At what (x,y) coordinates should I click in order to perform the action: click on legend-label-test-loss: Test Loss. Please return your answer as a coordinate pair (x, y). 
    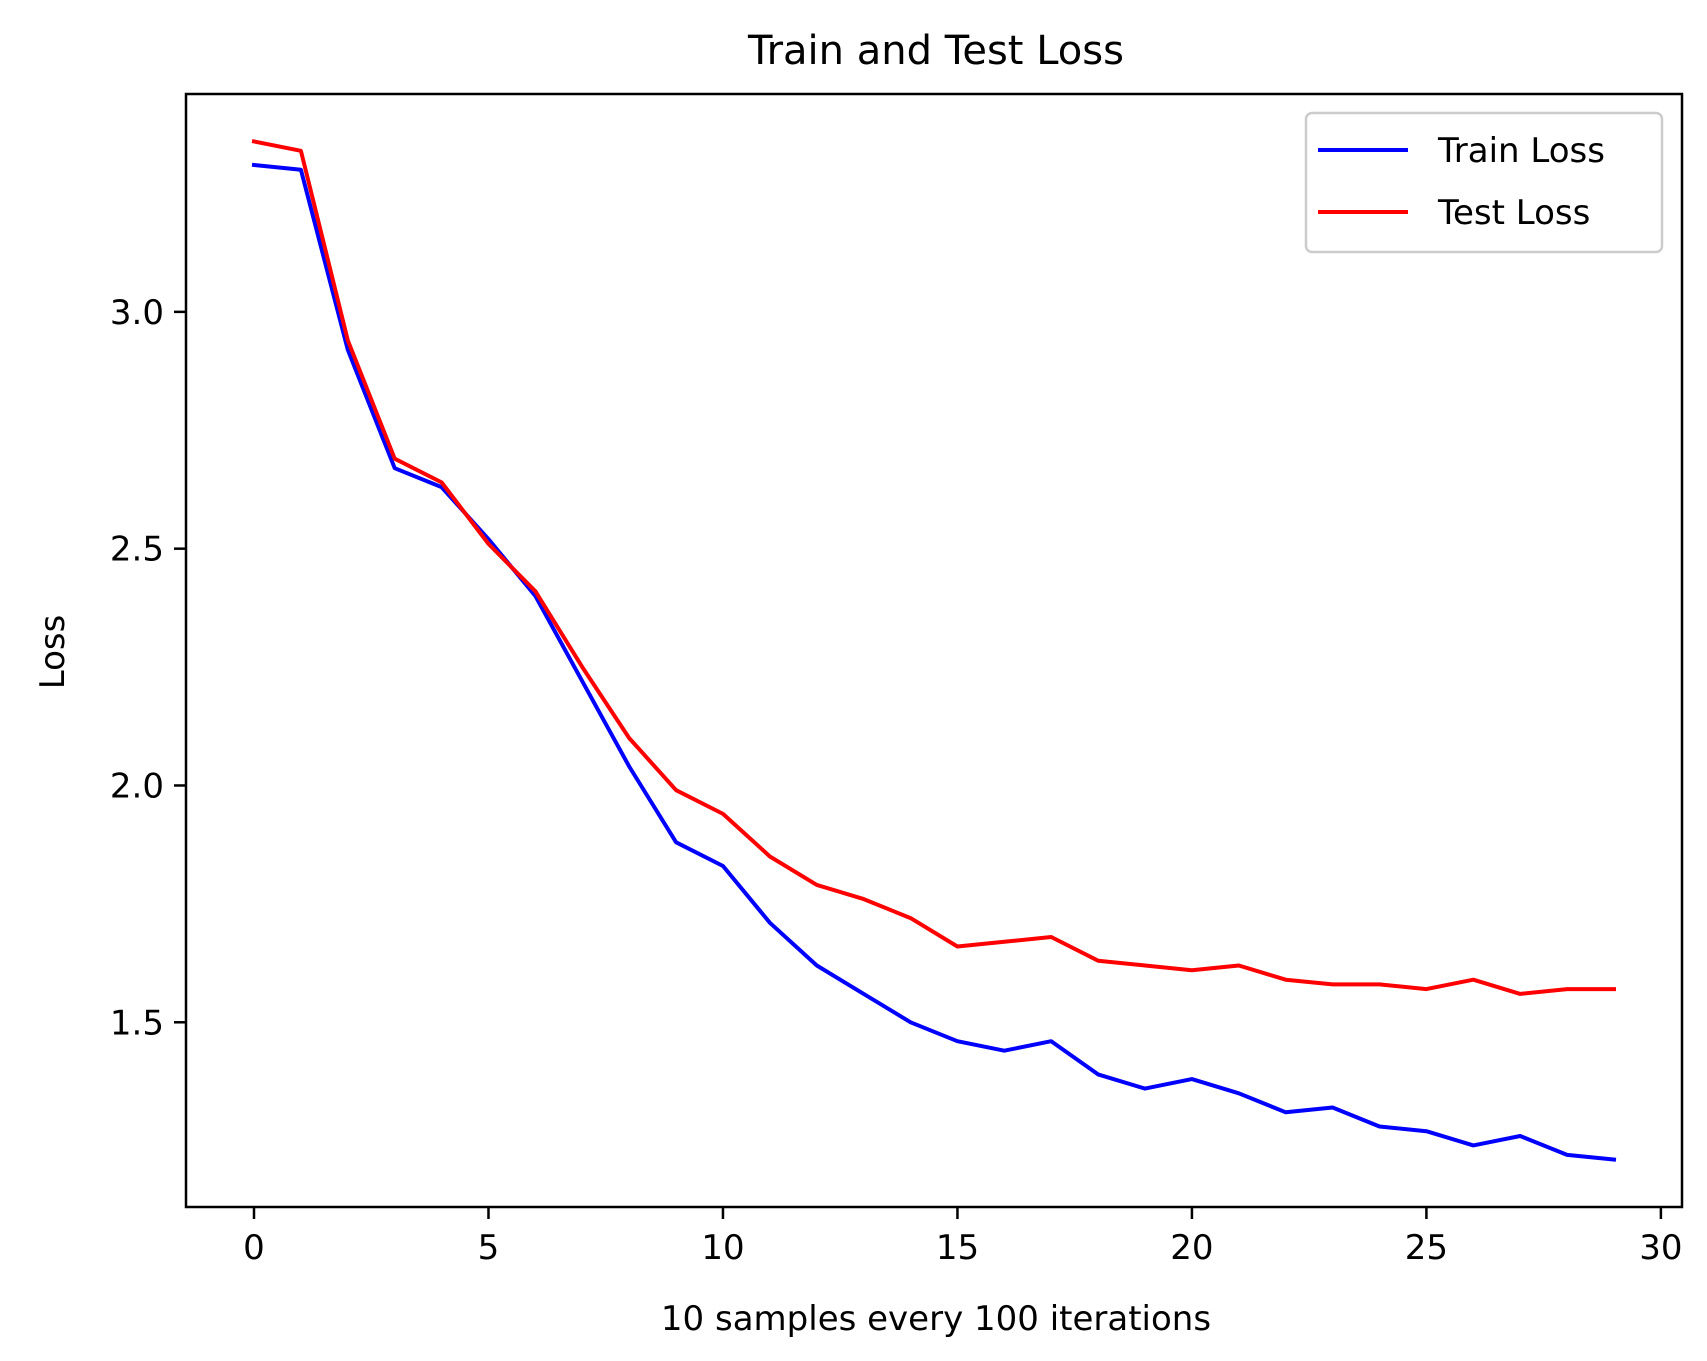
    Looking at the image, I should click on (1513, 213).